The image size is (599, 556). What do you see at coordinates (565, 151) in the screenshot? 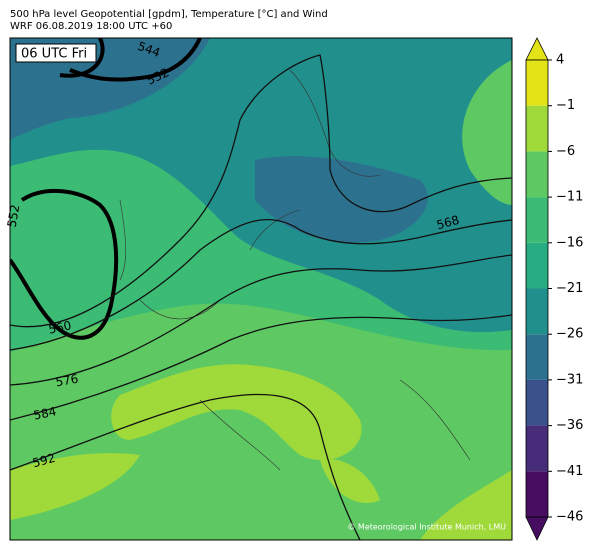
I see `colorbar-tick-label: −6` at bounding box center [565, 151].